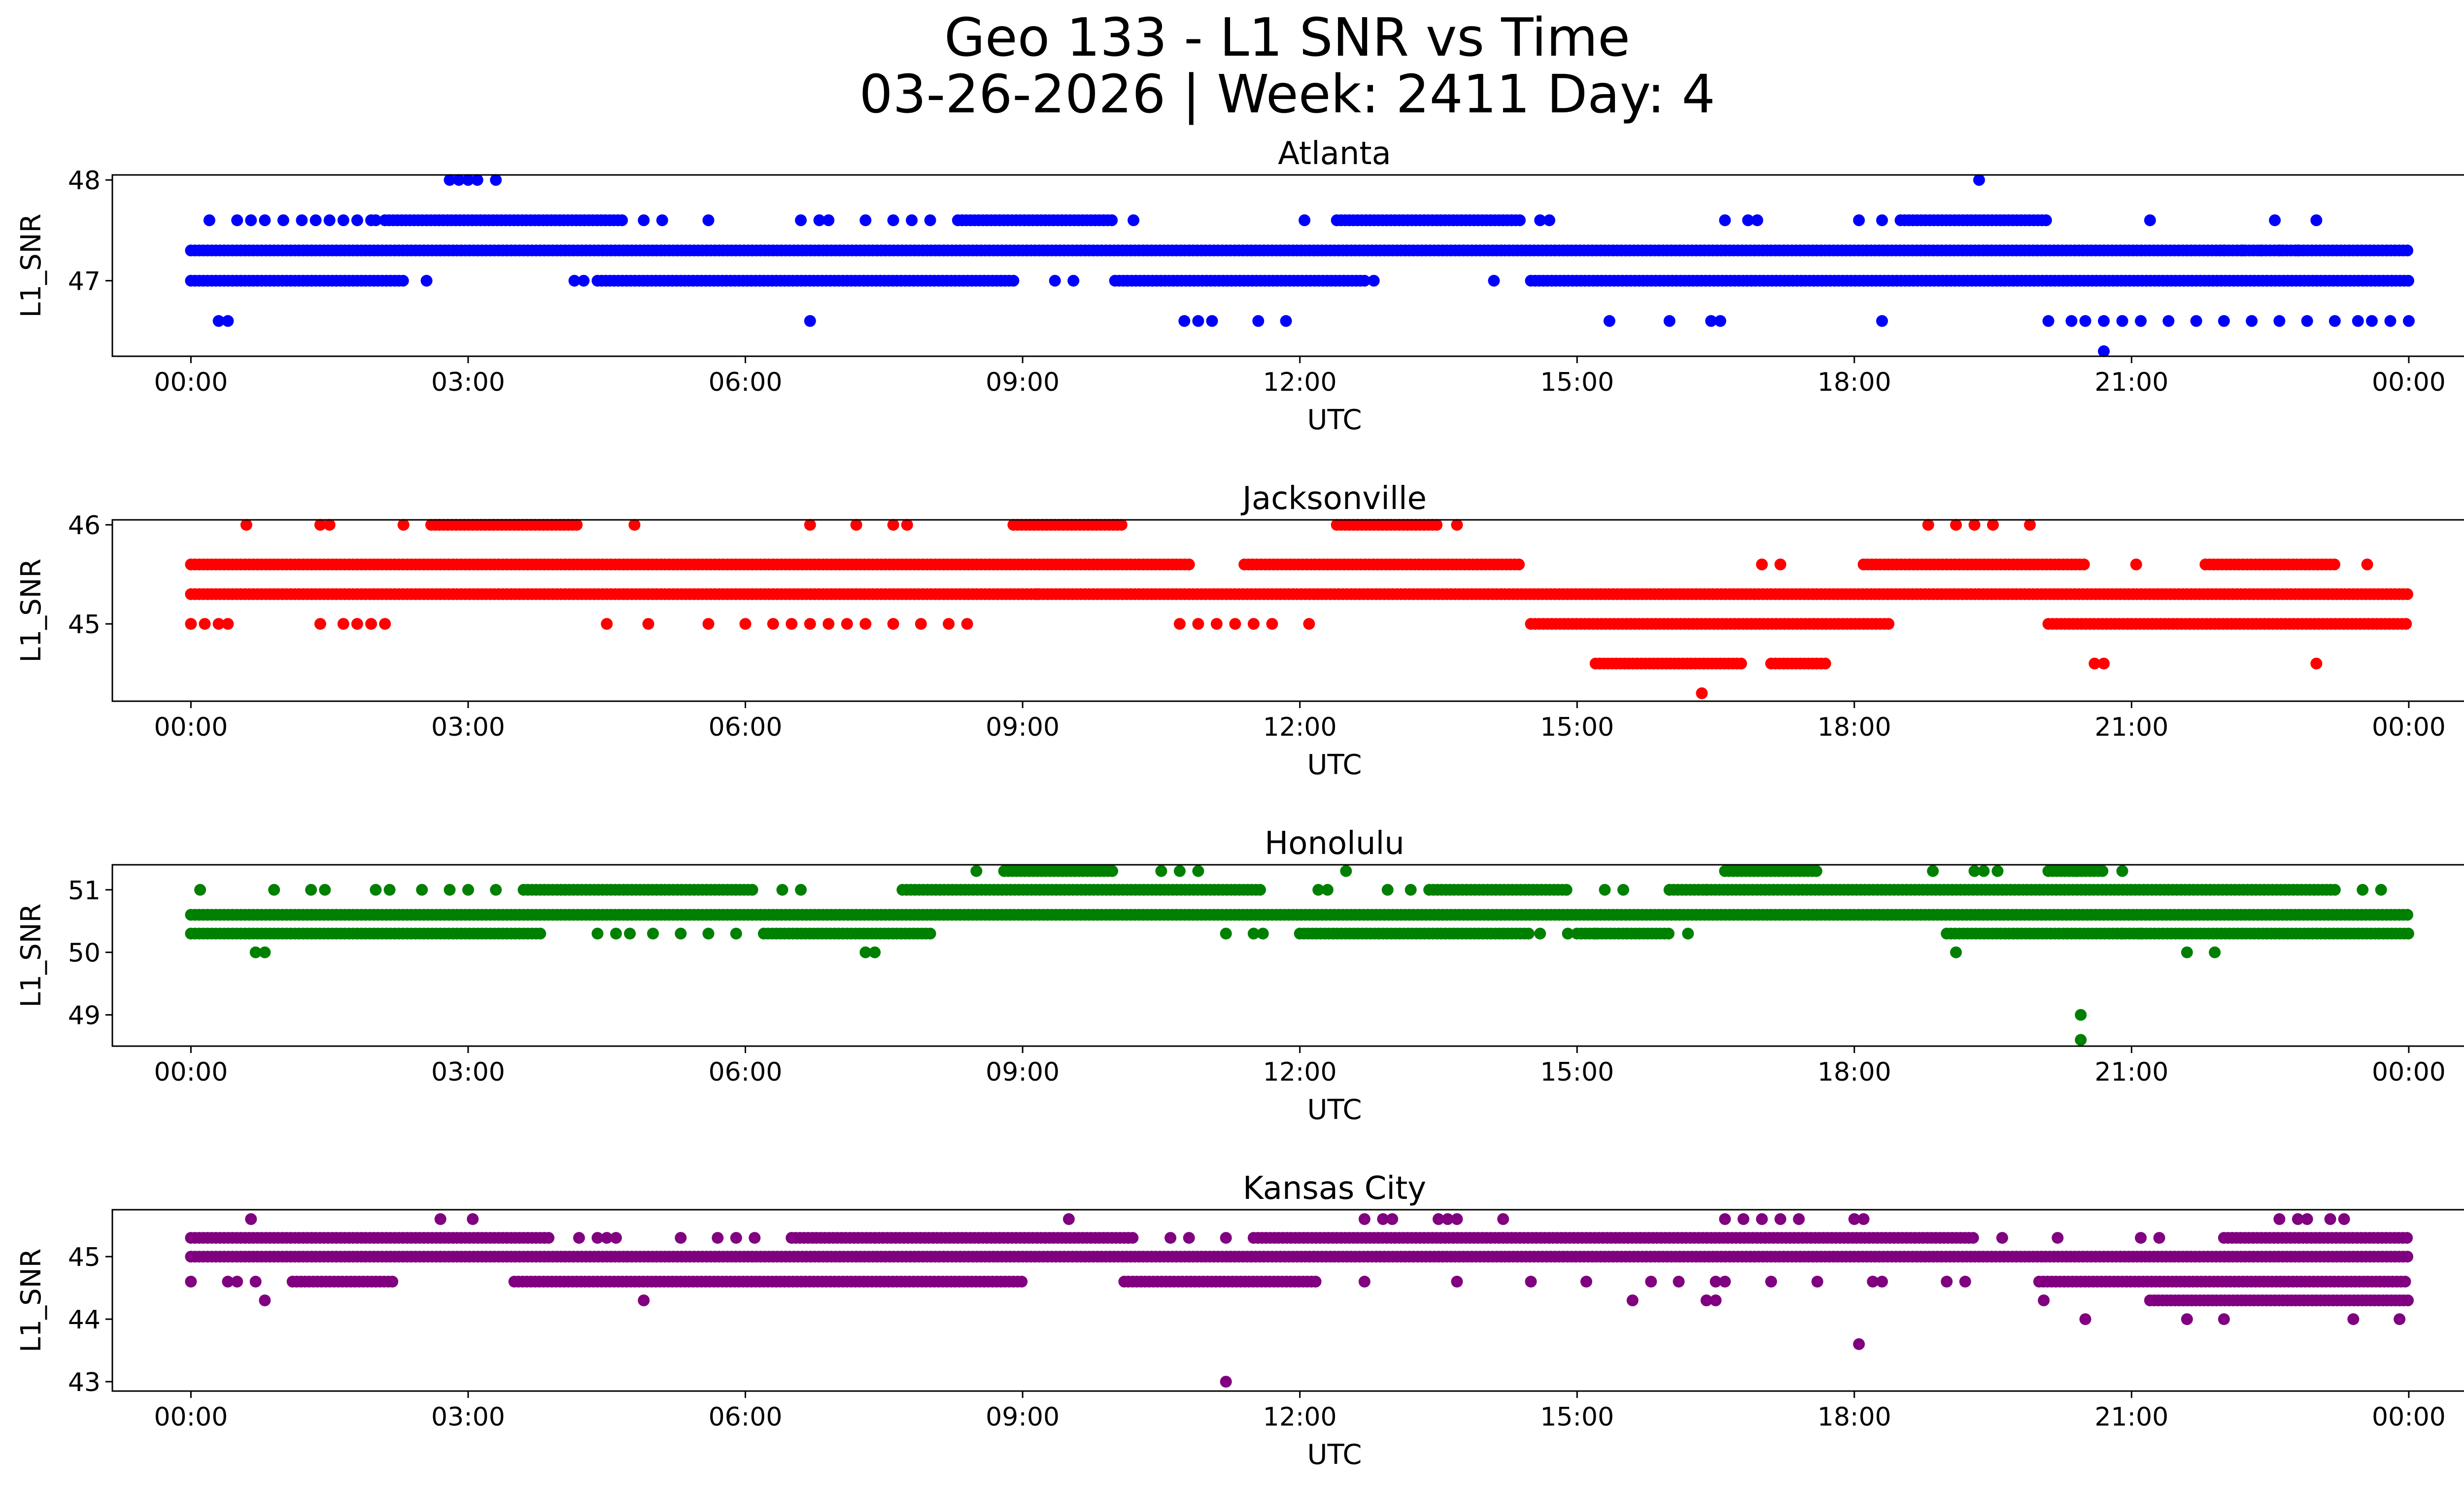 This screenshot has height=1497, width=2464. What do you see at coordinates (84, 953) in the screenshot?
I see `y-tick-label: 50` at bounding box center [84, 953].